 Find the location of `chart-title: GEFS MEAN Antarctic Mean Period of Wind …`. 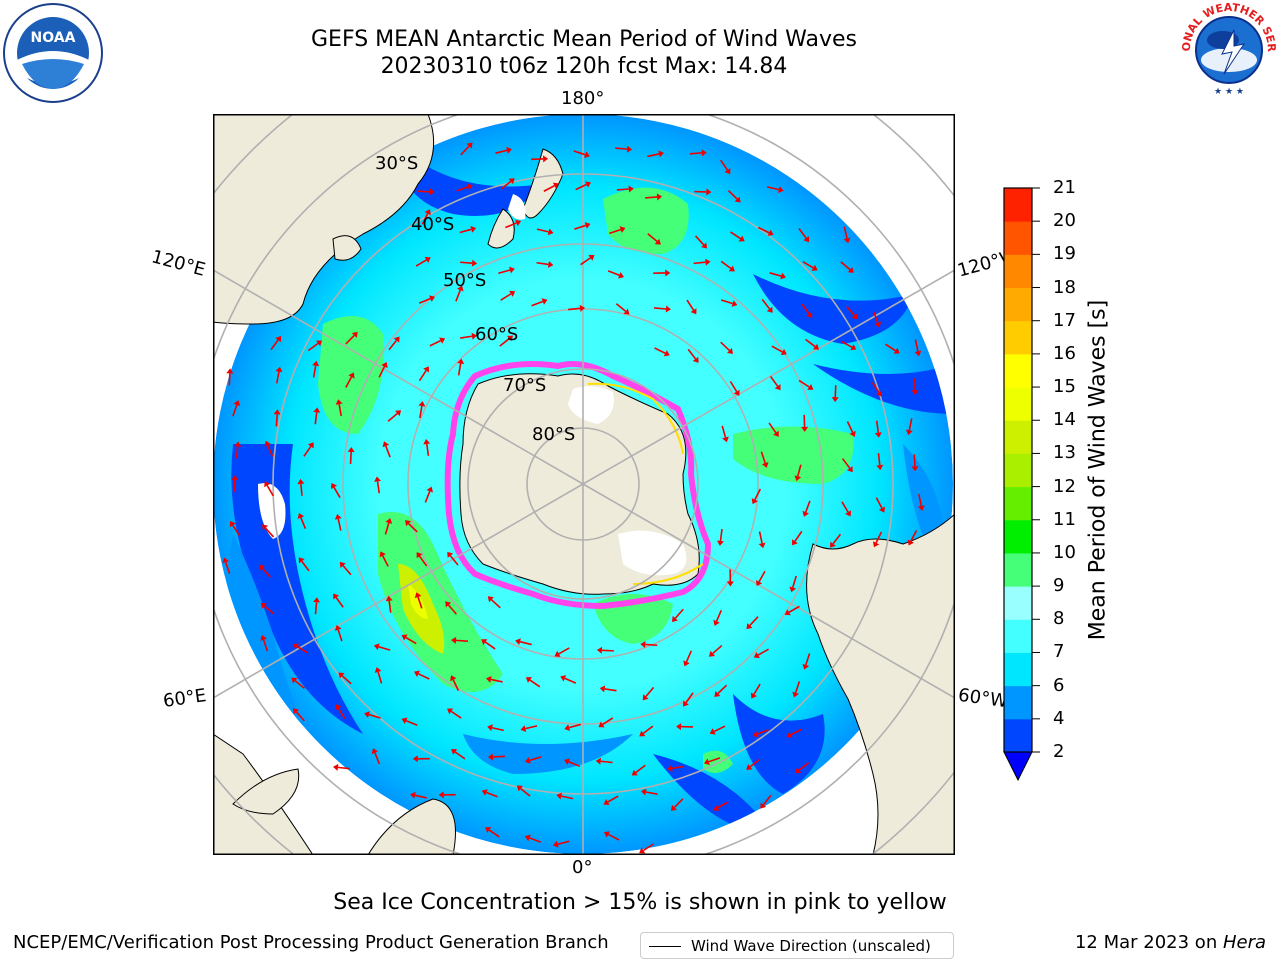

chart-title: GEFS MEAN Antarctic Mean Period of Wind … is located at coordinates (584, 39).